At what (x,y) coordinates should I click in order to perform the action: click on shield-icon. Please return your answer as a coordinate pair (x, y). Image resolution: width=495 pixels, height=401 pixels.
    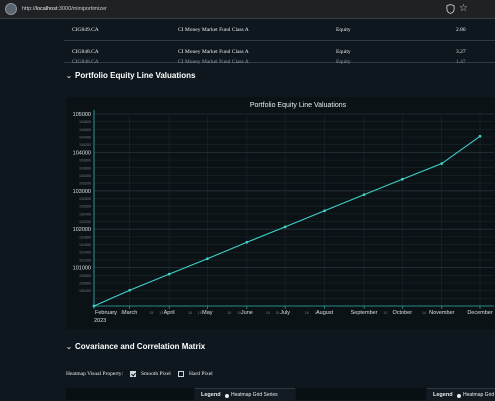
    Looking at the image, I should click on (450, 9).